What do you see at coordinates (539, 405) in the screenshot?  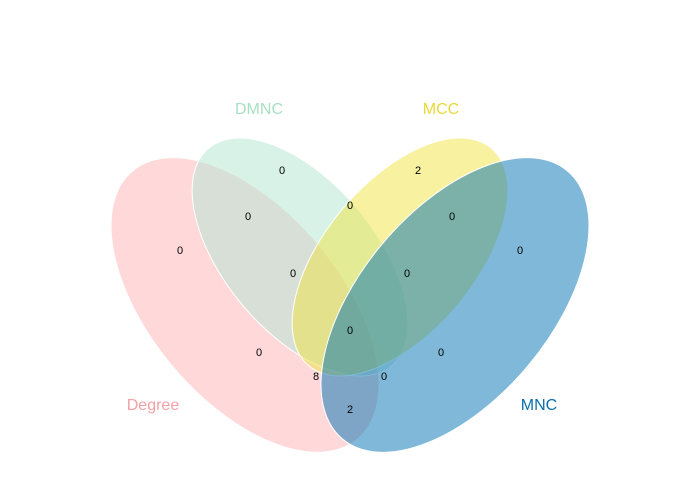 I see `set-label-mnc: MNC` at bounding box center [539, 405].